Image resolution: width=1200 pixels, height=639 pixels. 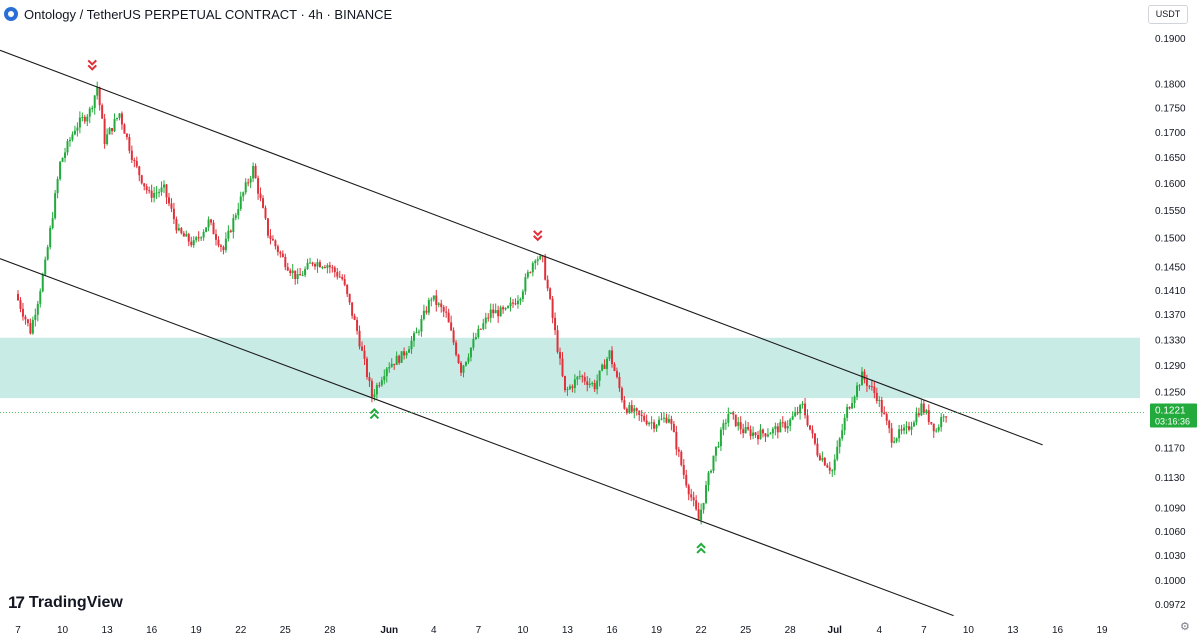 I want to click on currency-selector-button: USDT, so click(x=1168, y=14).